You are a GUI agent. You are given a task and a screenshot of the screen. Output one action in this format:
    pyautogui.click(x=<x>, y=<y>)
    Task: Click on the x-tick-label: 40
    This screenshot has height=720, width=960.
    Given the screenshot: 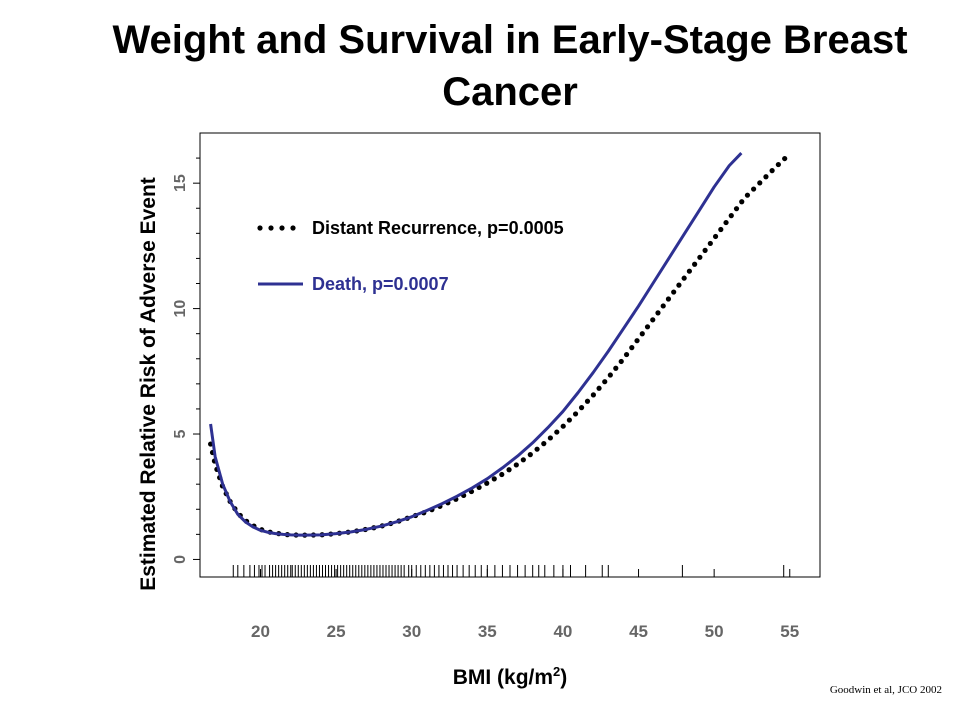 What is the action you would take?
    pyautogui.click(x=562, y=631)
    